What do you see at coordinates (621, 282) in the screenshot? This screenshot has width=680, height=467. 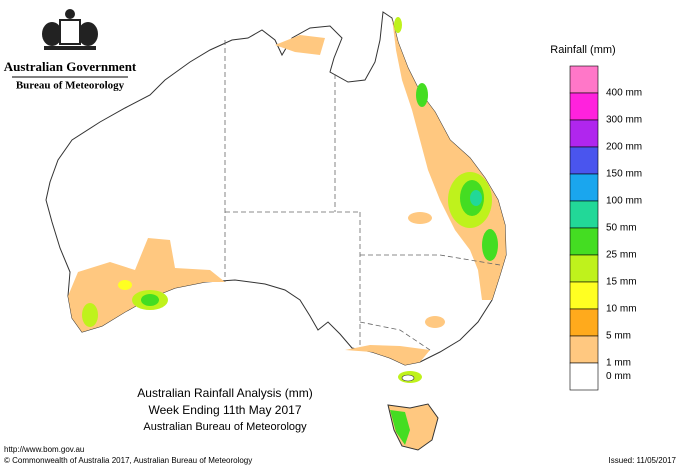 I see `legend-label: 15 mm` at bounding box center [621, 282].